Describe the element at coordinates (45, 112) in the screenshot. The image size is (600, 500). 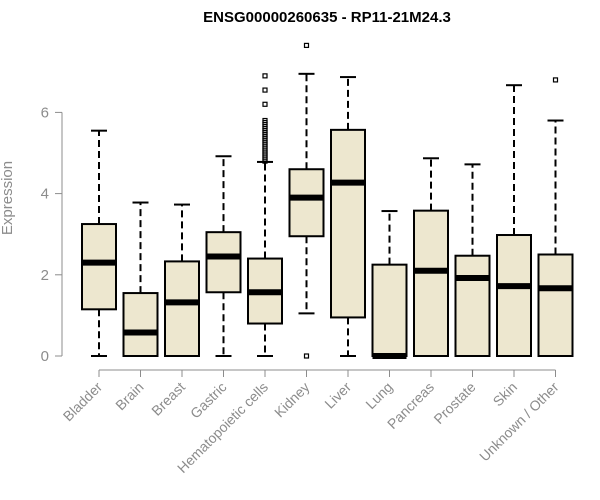
I see `y-tick-label: 6` at that location.